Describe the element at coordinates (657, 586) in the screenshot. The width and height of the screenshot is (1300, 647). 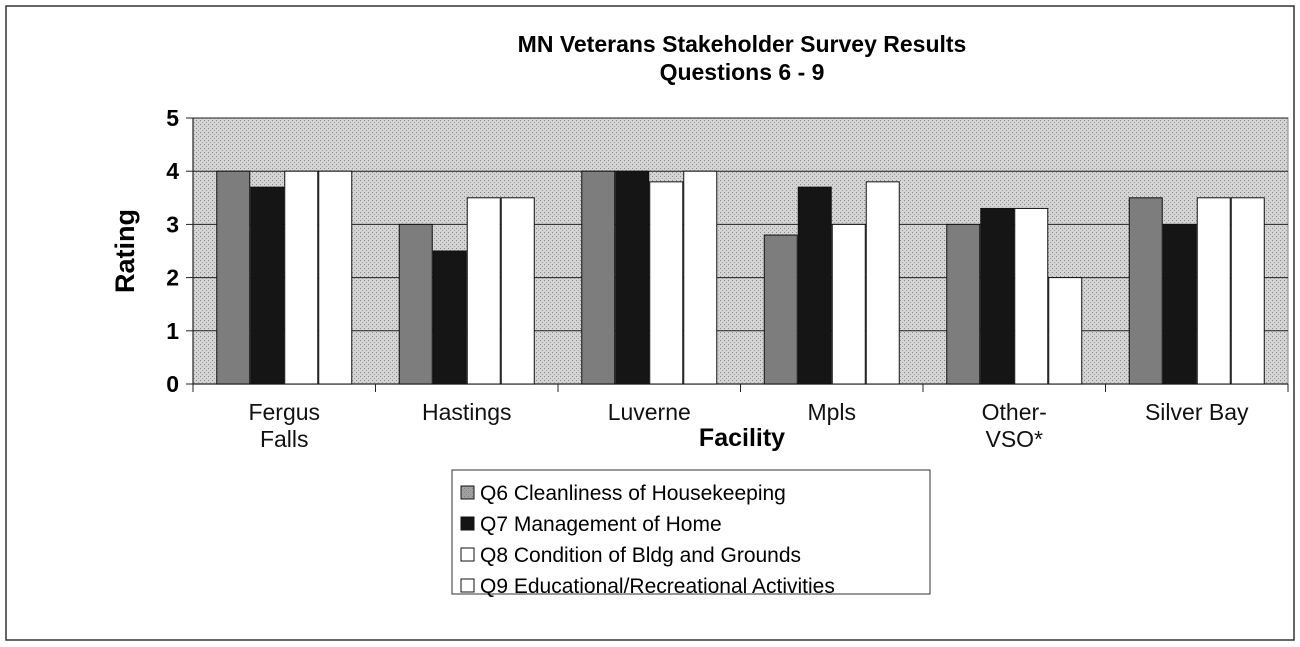
I see `legend-label: Q9 Educational/Recreational Activities` at that location.